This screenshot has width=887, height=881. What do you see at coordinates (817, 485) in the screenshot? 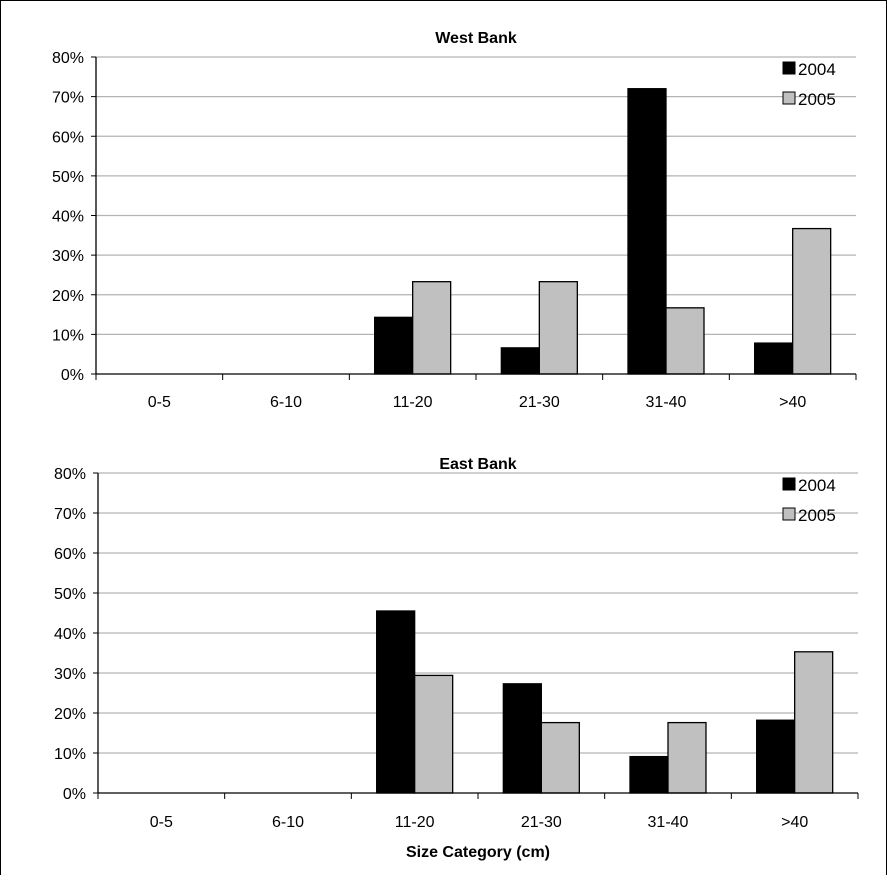
I see `east-bank-legend-label-2004: 2004` at bounding box center [817, 485].